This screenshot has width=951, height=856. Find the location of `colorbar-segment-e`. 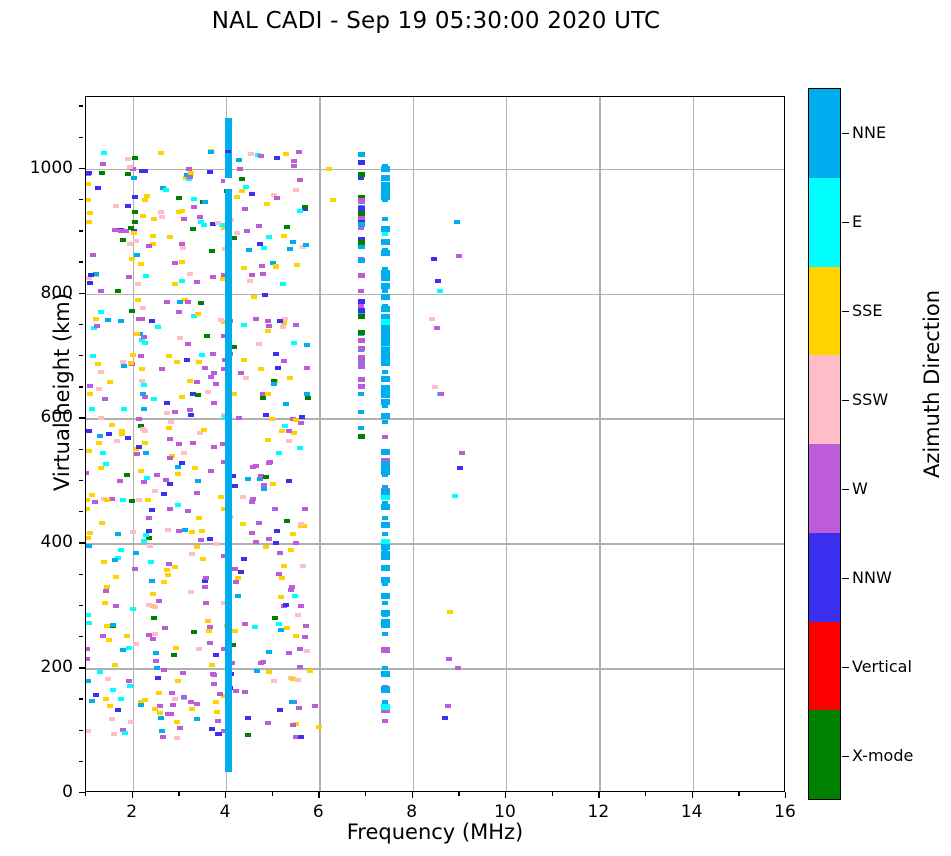

colorbar-segment-e is located at coordinates (824, 222).